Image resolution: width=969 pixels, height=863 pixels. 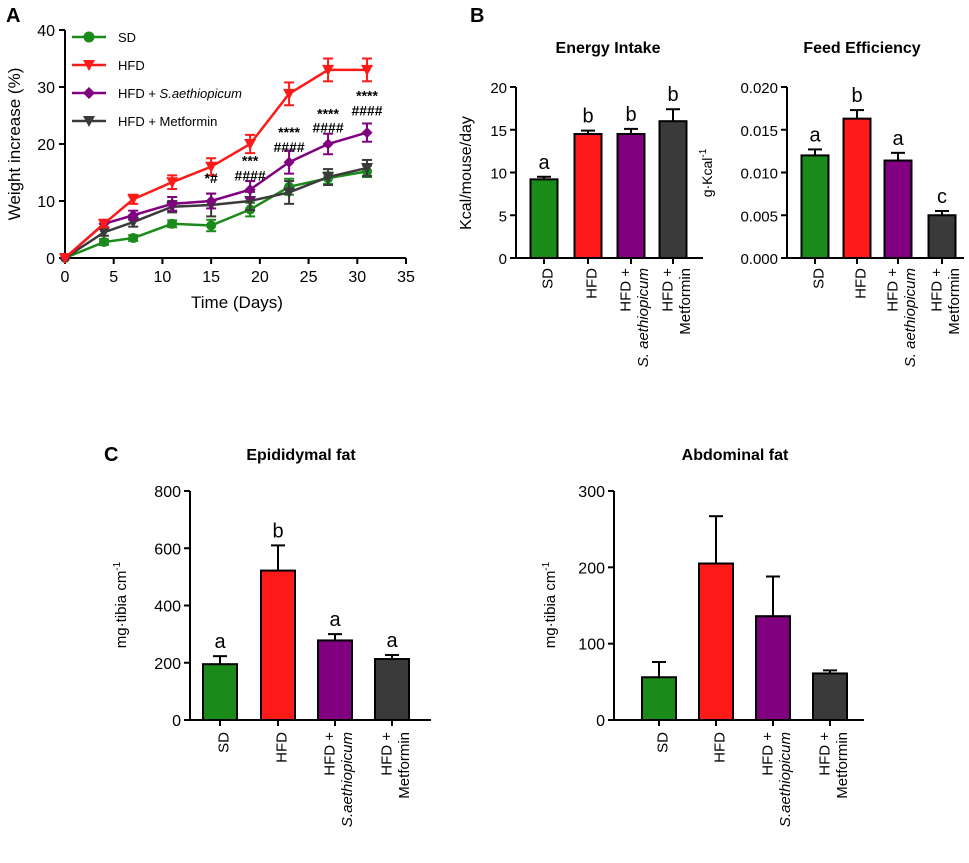 I want to click on epididymal-fat-x-label-sae-line2: S.aethiopicum, so click(x=347, y=779).